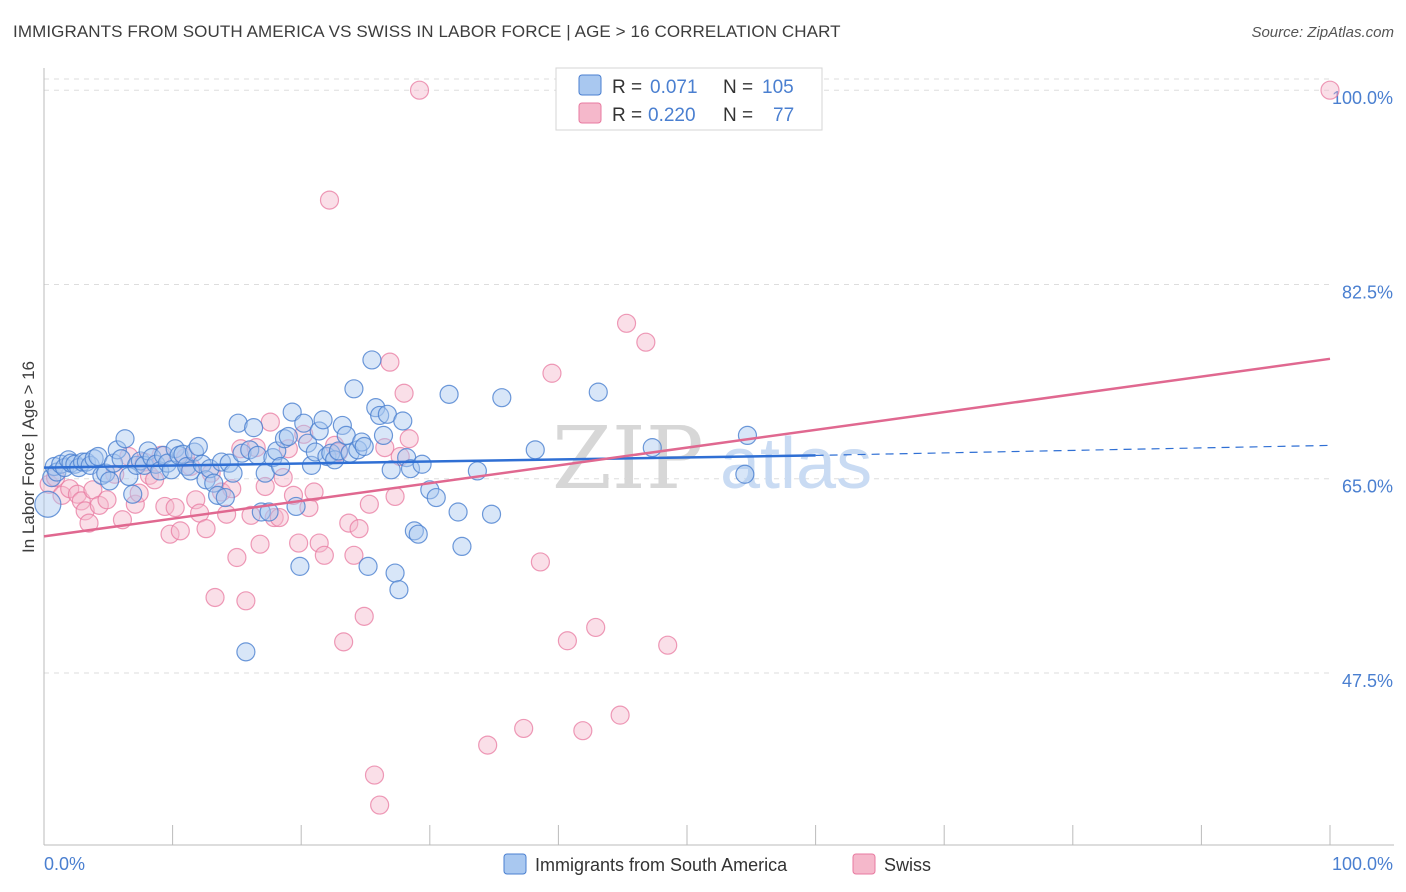 The width and height of the screenshot is (1406, 892). I want to click on correlation-legend: R = 0.071 N = 105 R = 0.220 N = 77, so click(689, 99).